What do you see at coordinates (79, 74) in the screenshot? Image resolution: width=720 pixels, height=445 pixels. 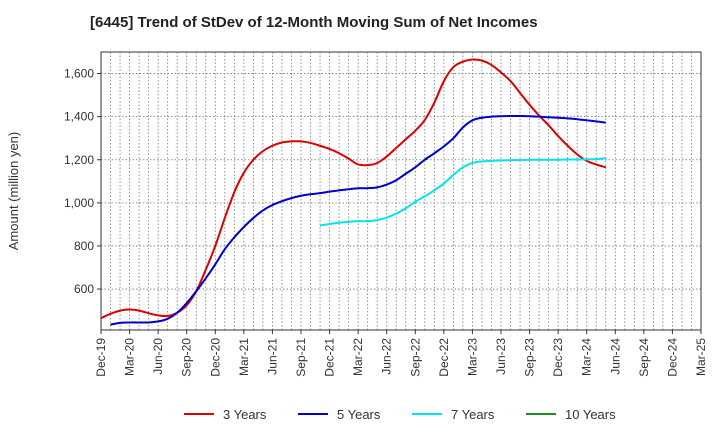 I see `y-tick-label: 1,600` at bounding box center [79, 74].